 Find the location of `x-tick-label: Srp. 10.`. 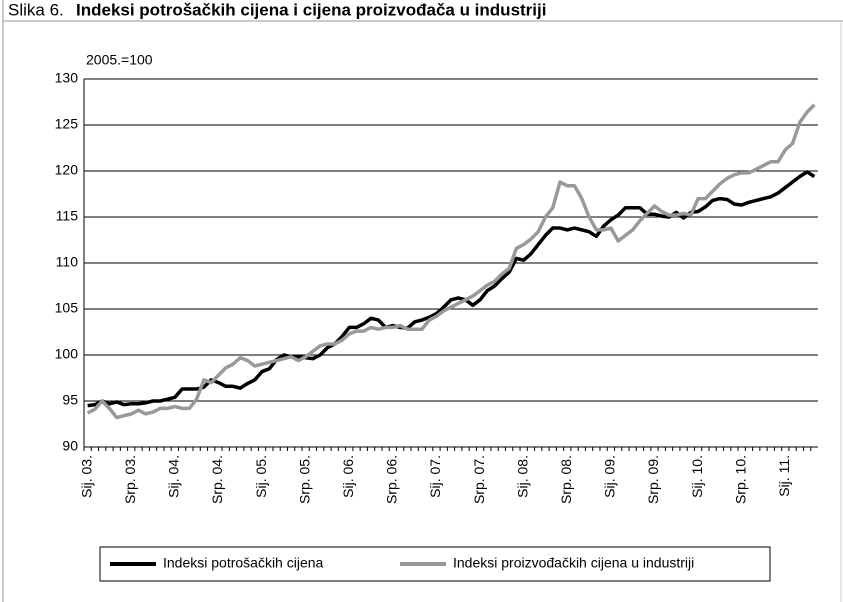

x-tick-label: Srp. 10. is located at coordinates (740, 479).